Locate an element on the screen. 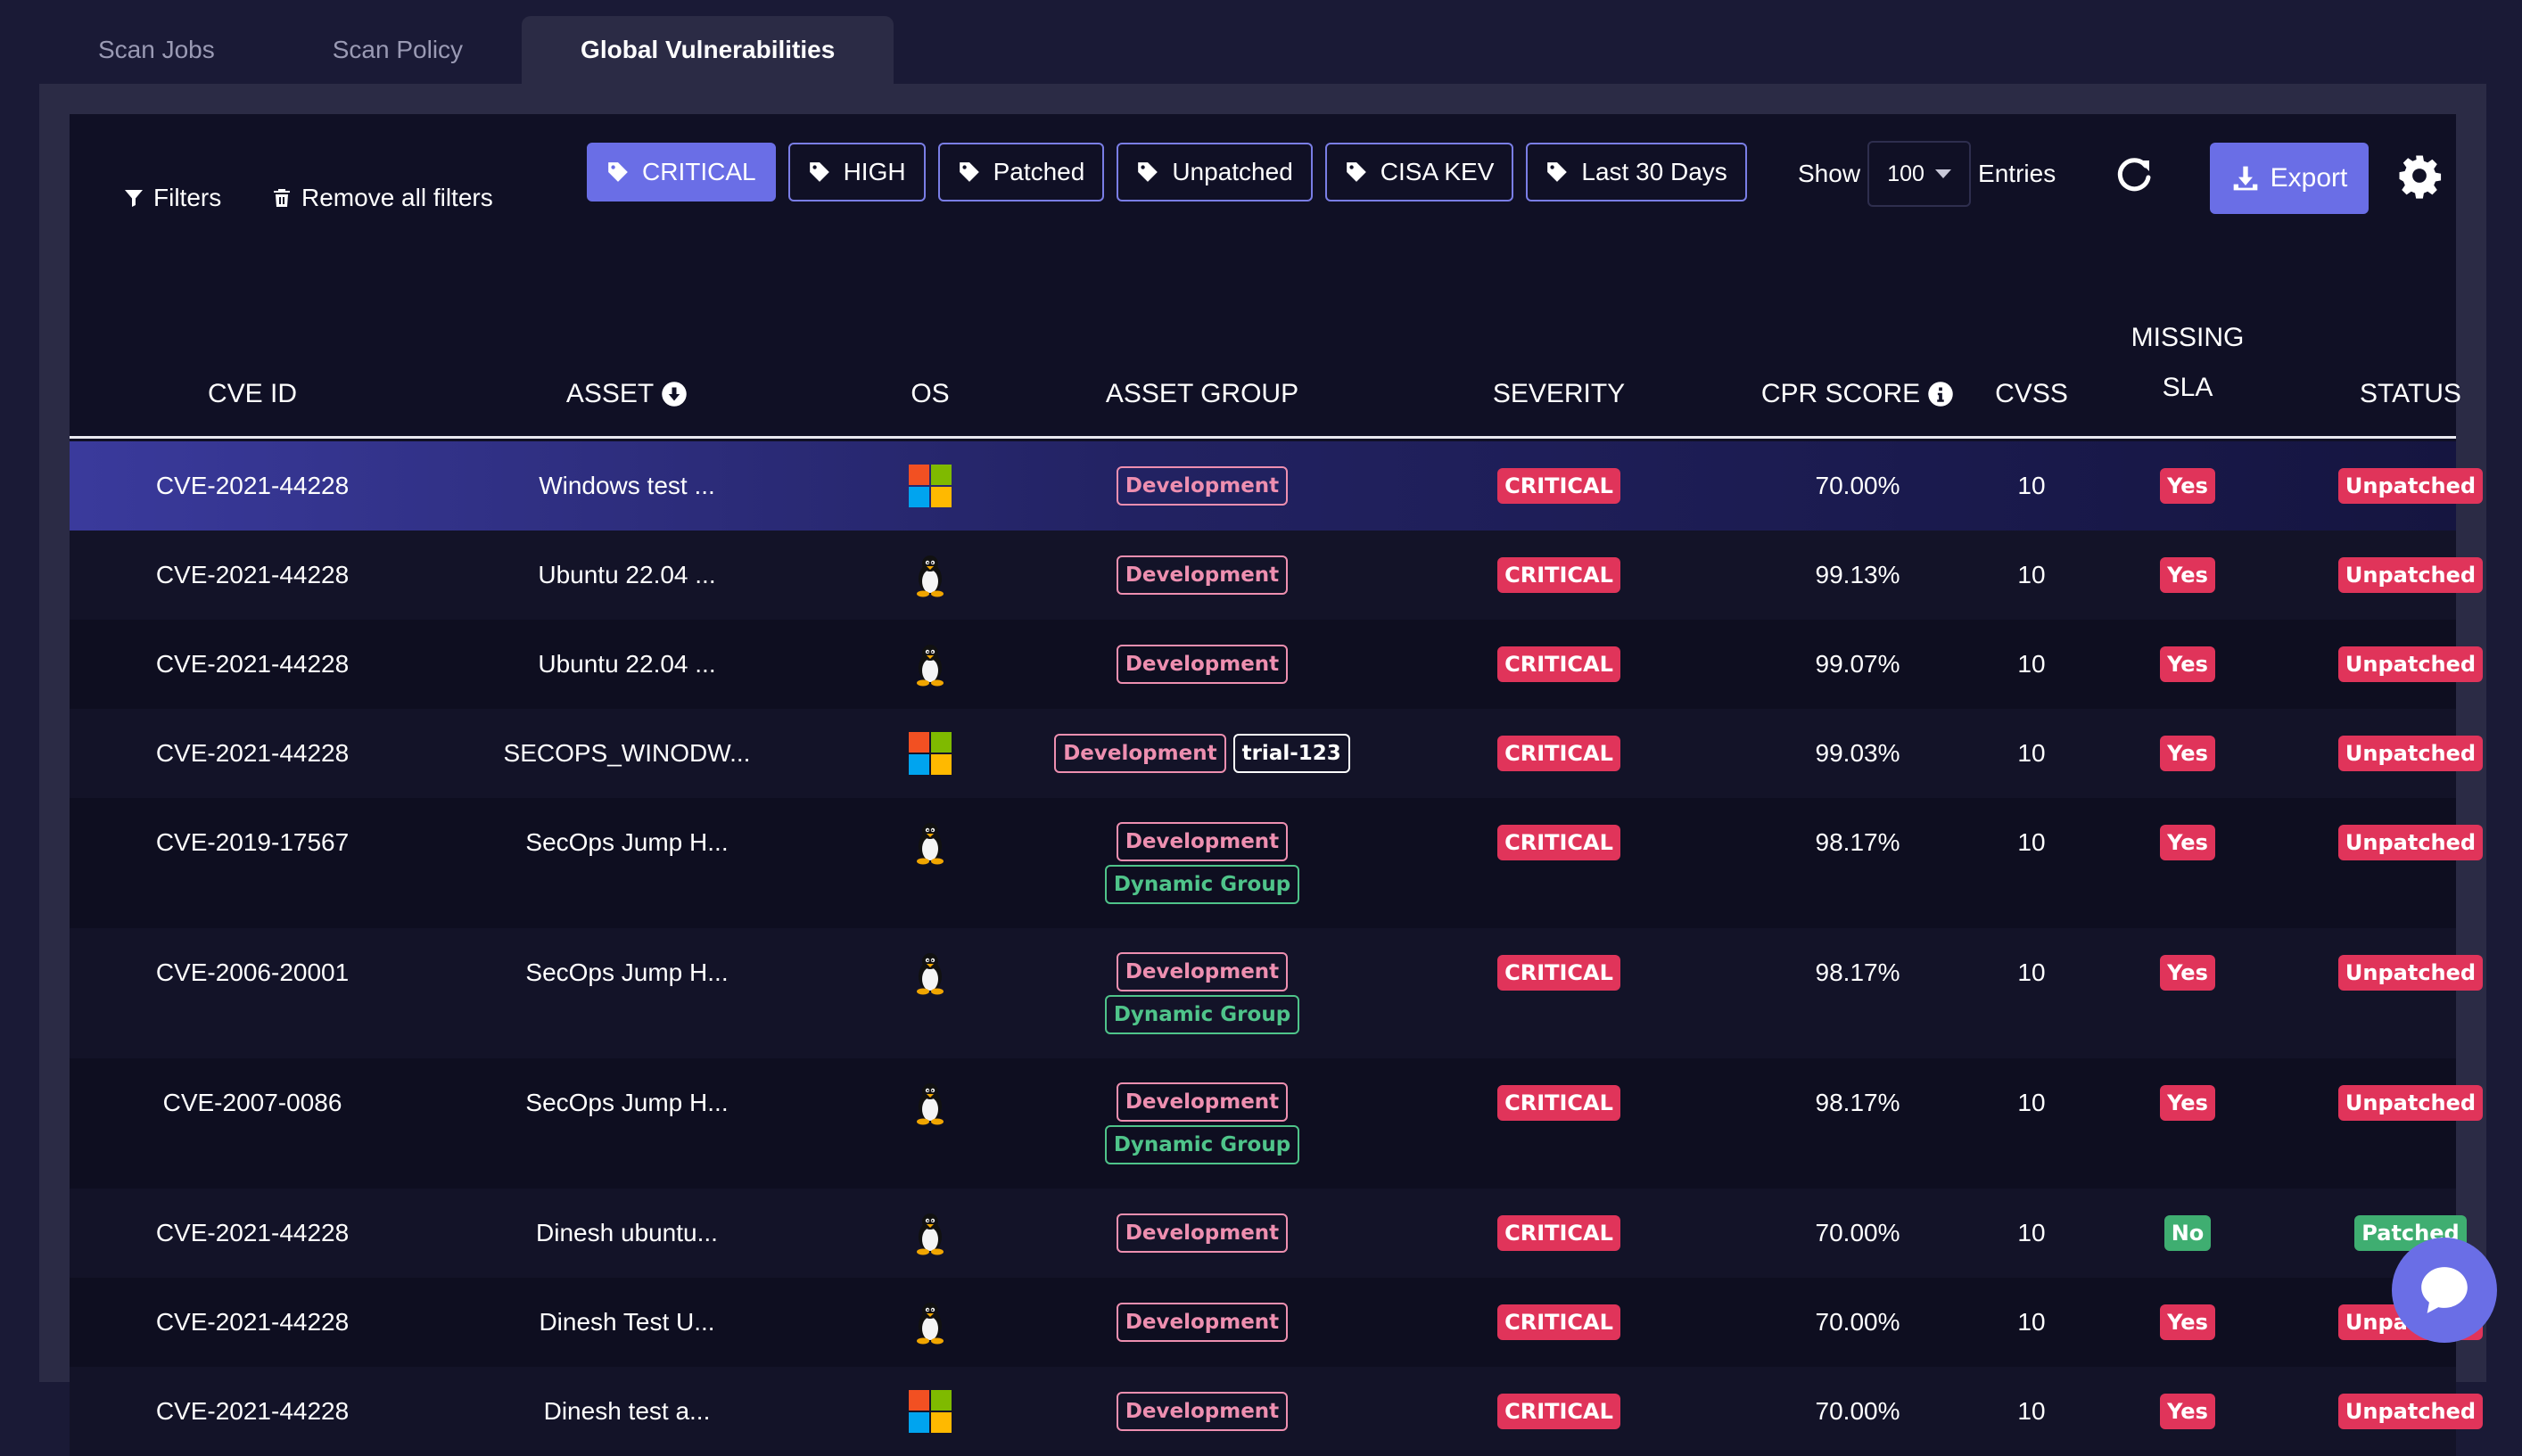  asset-group-cell: Development Dynamic Group is located at coordinates (1202, 993).